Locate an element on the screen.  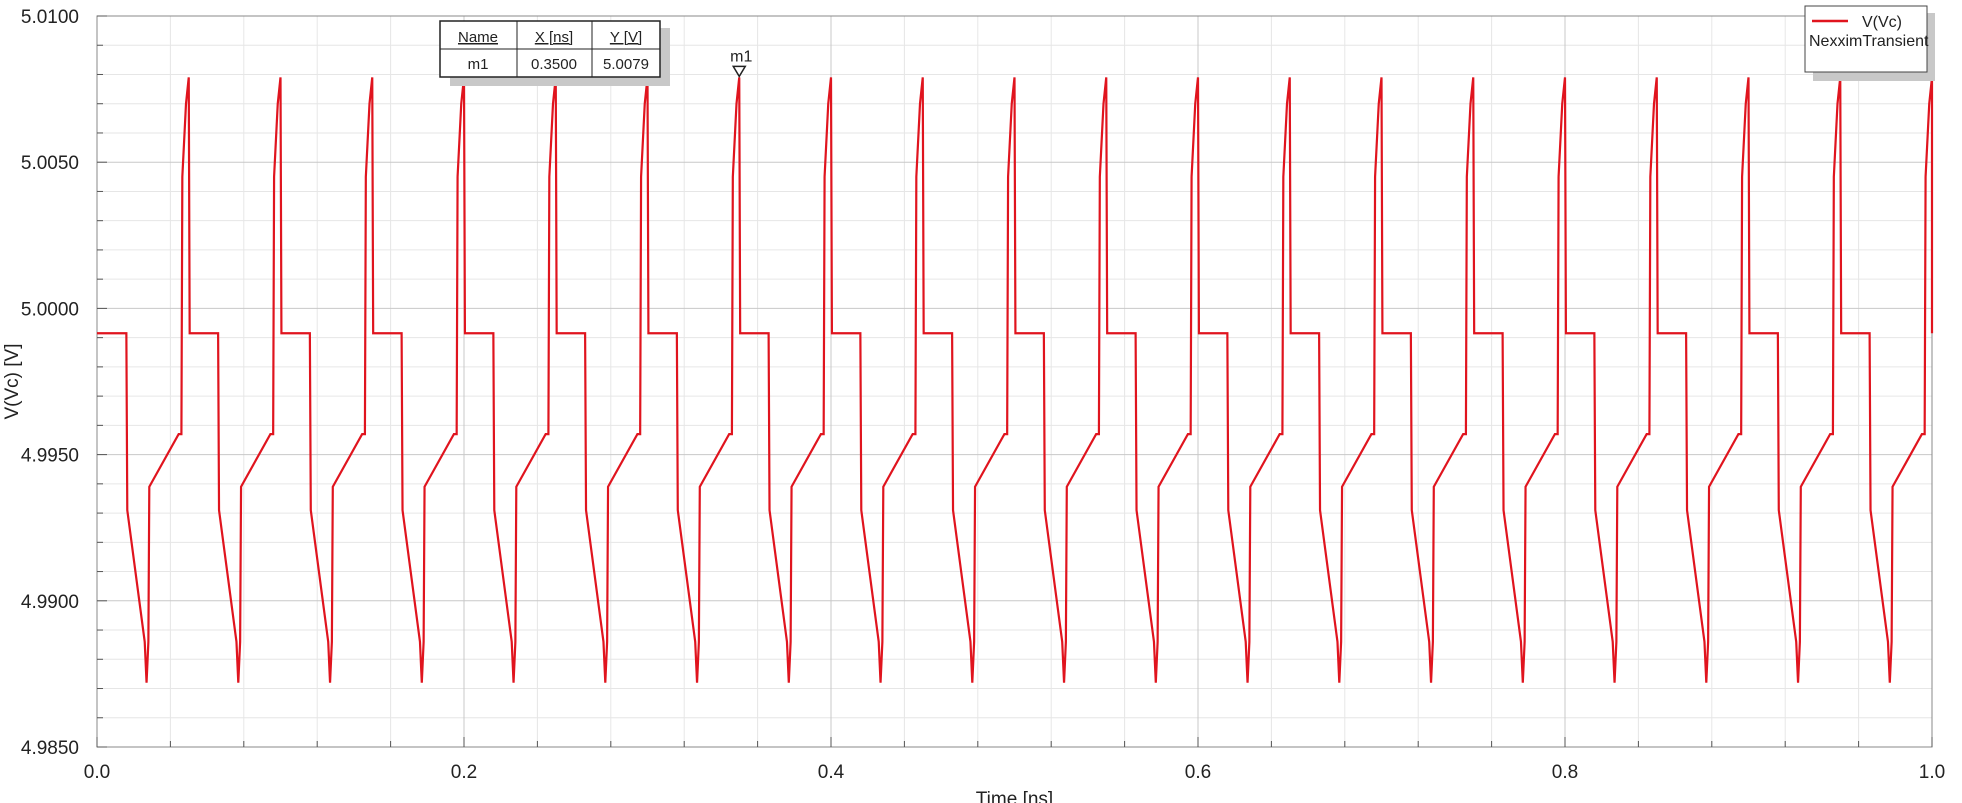
legend-entry-name: V(Vc) is located at coordinates (1882, 22).